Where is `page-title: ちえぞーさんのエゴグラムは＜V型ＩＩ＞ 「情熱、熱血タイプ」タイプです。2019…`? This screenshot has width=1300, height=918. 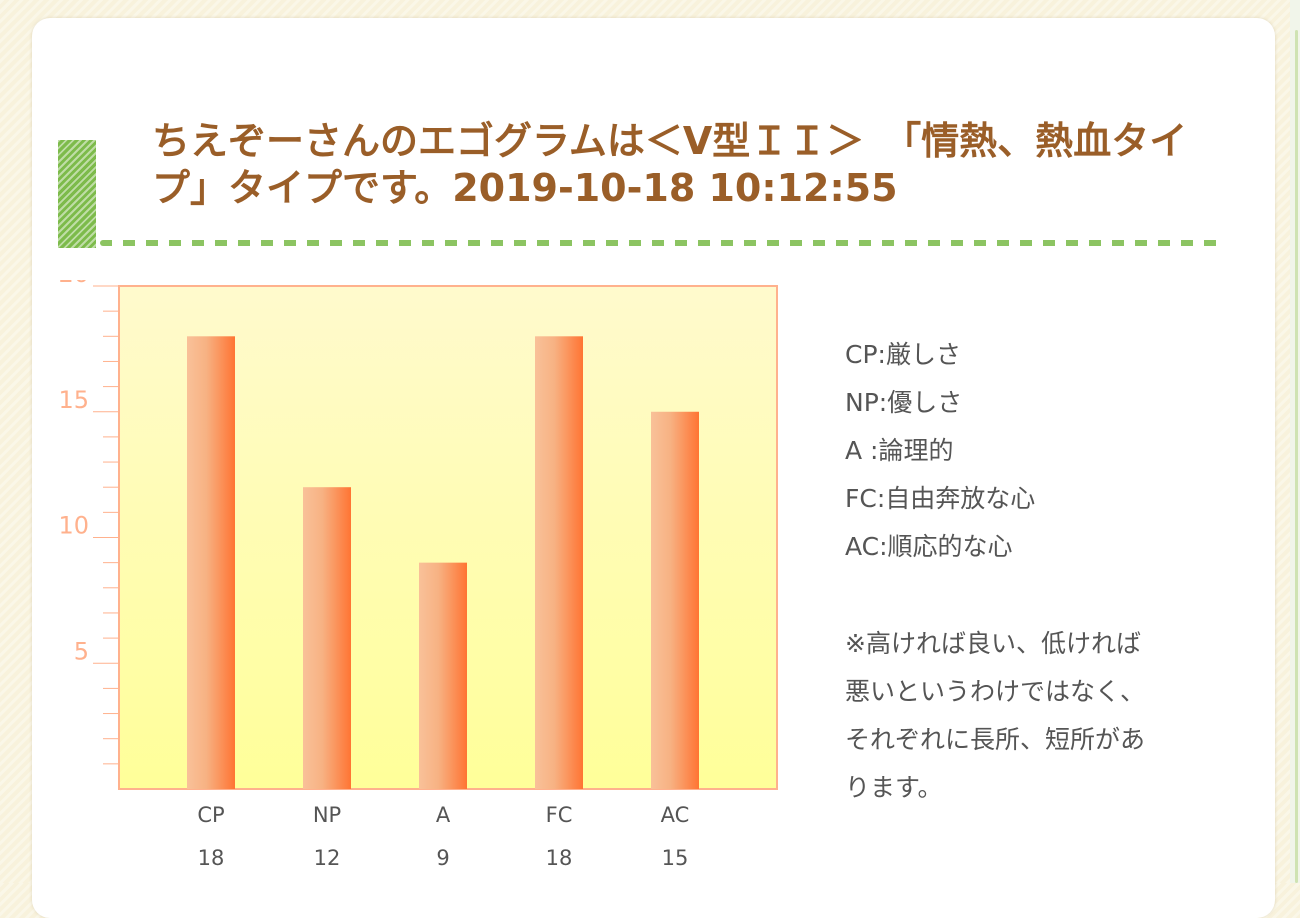 page-title: ちえぞーさんのエゴグラムは＜V型ＩＩ＞ 「情熱、熱血タイプ」タイプです。2019… is located at coordinates (670, 164).